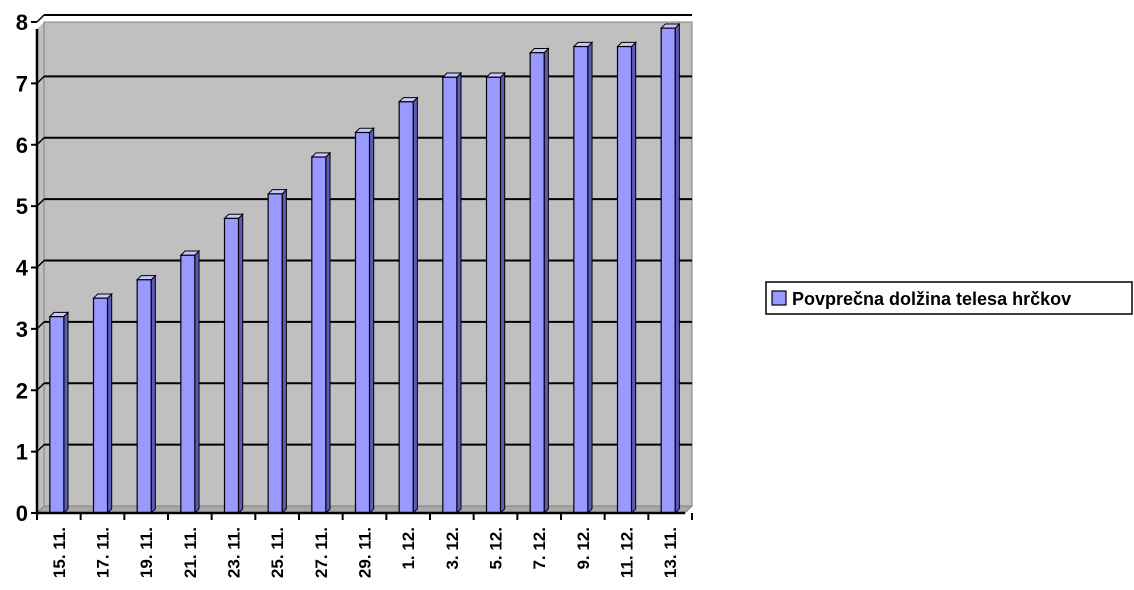 The image size is (1134, 590). What do you see at coordinates (496, 548) in the screenshot?
I see `x-tick-label: 5. 12.` at bounding box center [496, 548].